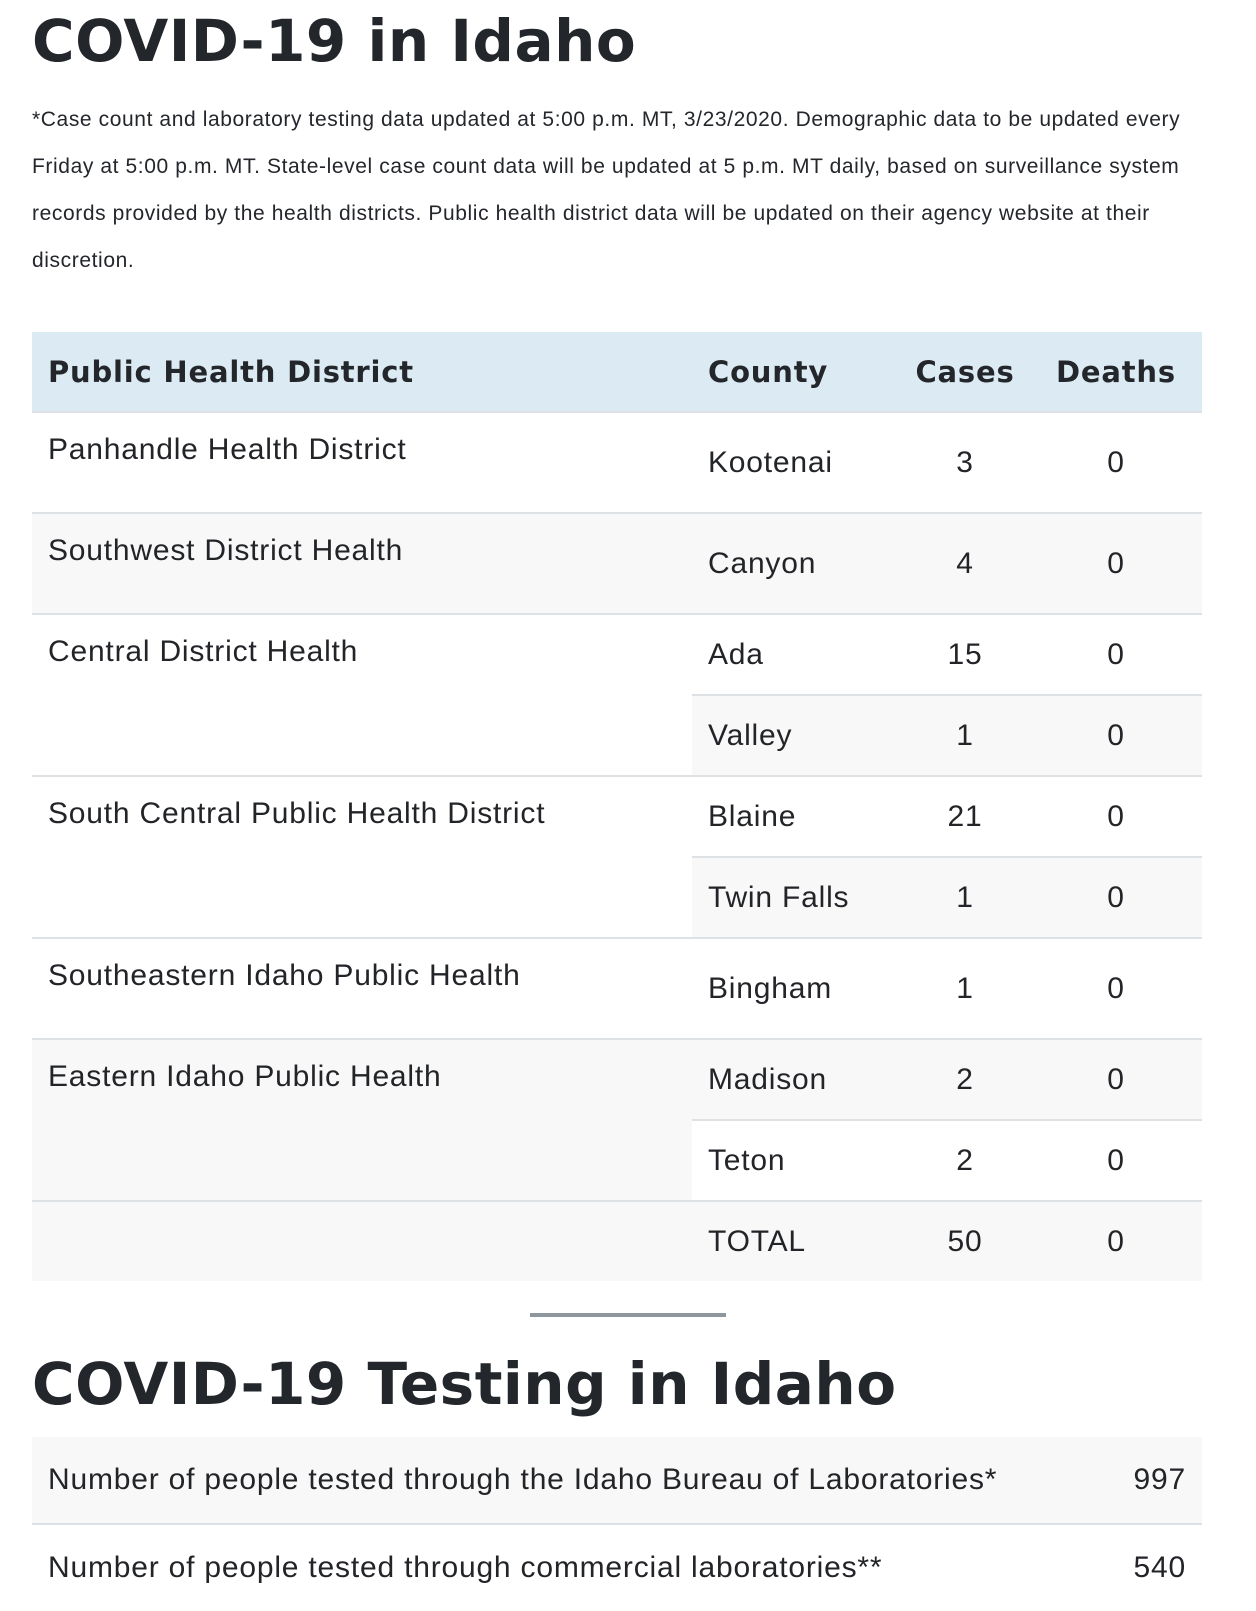 Image resolution: width=1256 pixels, height=1611 pixels. What do you see at coordinates (796, 563) in the screenshot?
I see `county-cell: Canyon` at bounding box center [796, 563].